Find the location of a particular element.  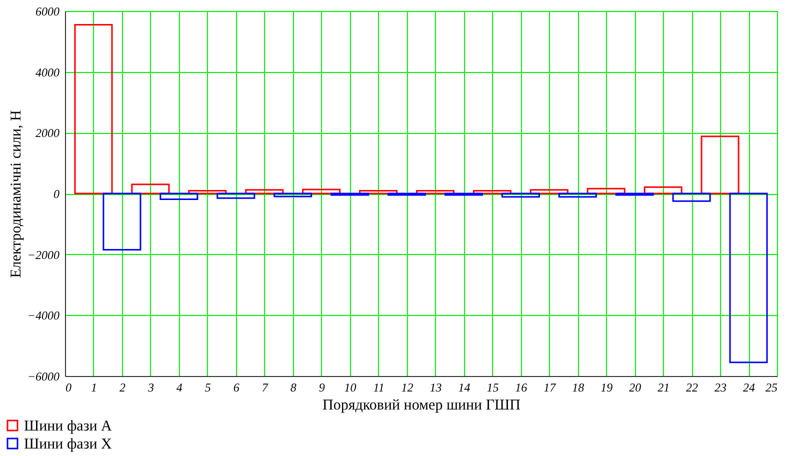

x-tick-label: 19 is located at coordinates (606, 387).